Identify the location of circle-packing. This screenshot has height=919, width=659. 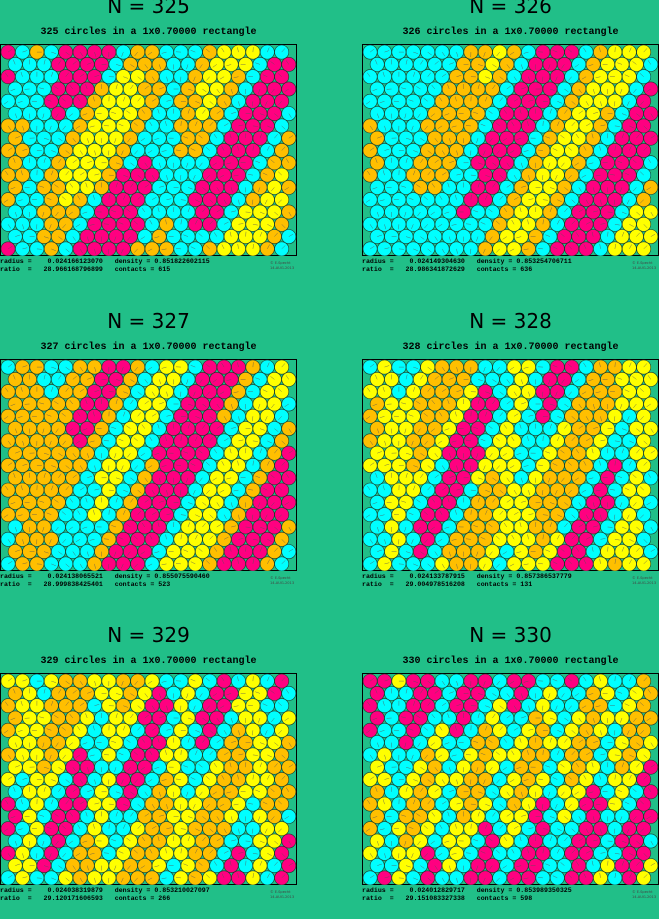
(148, 150).